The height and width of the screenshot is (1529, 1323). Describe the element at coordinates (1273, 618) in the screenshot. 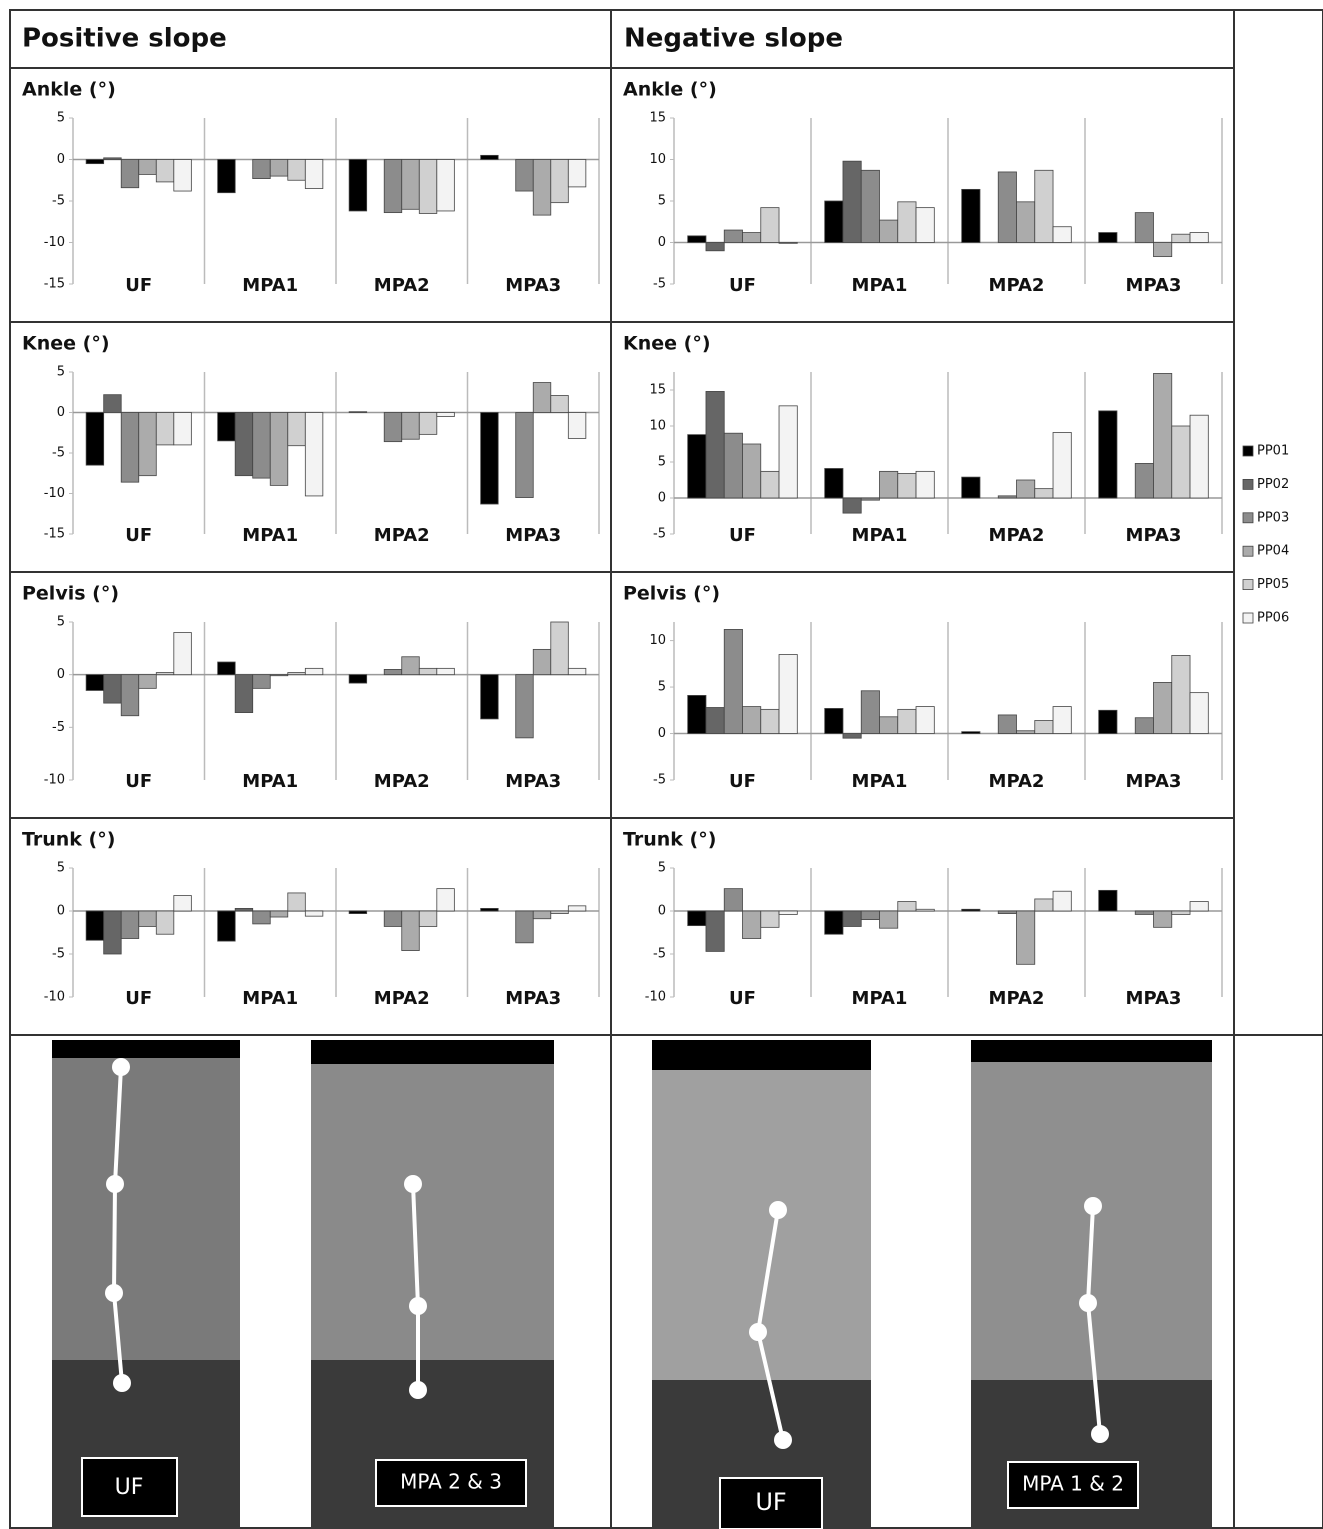

I see `legend-label: PP06` at that location.